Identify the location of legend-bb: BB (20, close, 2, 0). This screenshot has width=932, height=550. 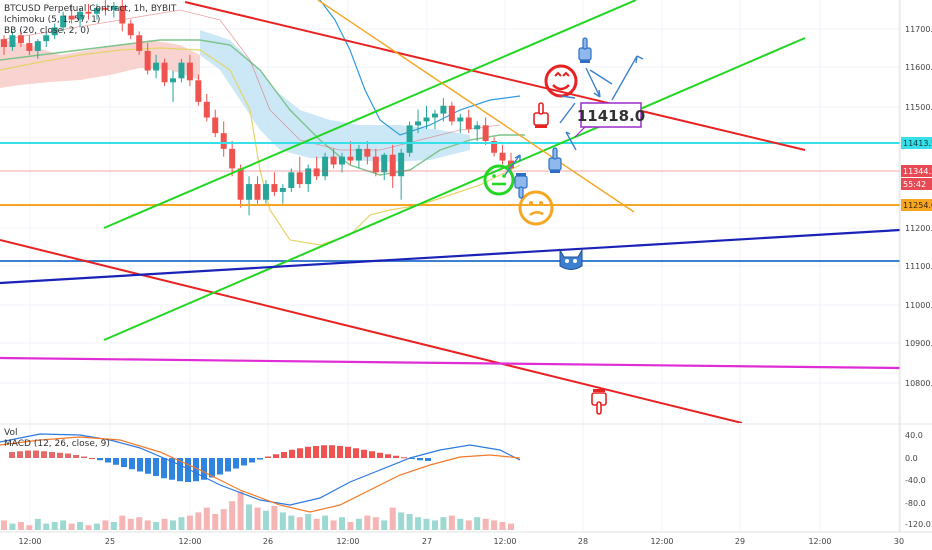
(47, 31).